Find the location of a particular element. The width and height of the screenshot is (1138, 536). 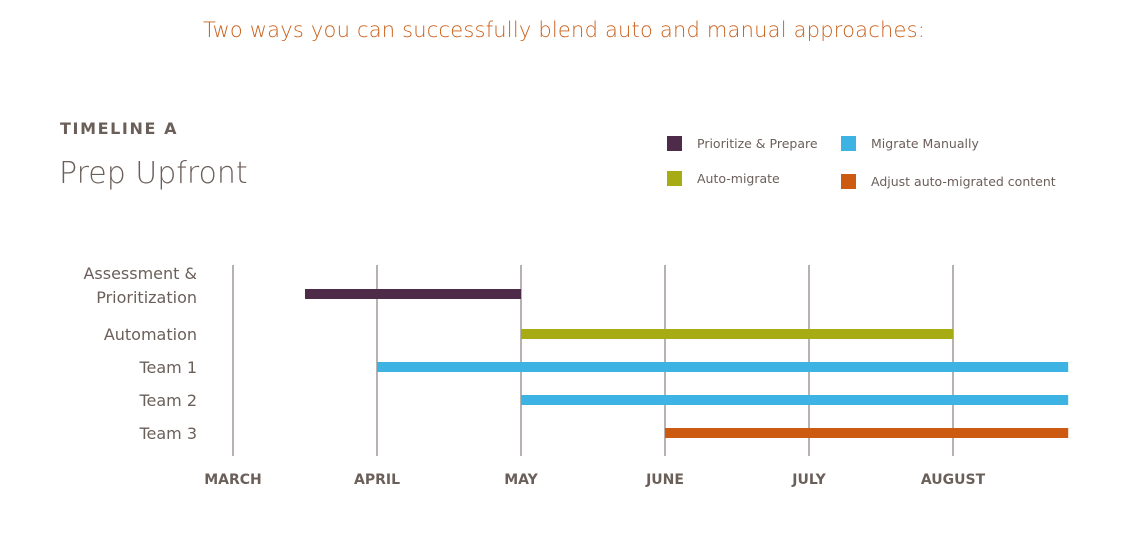

legend-text-auto: Auto-migrate is located at coordinates (738, 178).